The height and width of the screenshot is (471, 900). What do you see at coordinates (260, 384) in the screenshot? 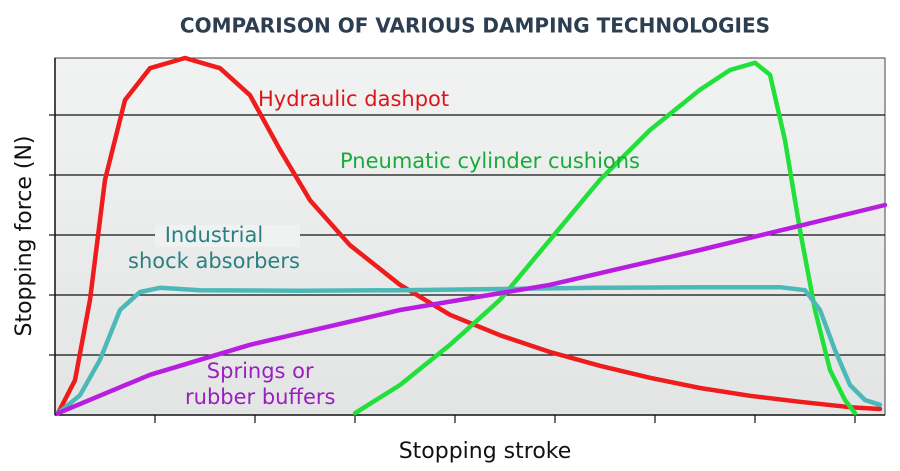
I see `series-label: Springs or rubber buffers` at bounding box center [260, 384].